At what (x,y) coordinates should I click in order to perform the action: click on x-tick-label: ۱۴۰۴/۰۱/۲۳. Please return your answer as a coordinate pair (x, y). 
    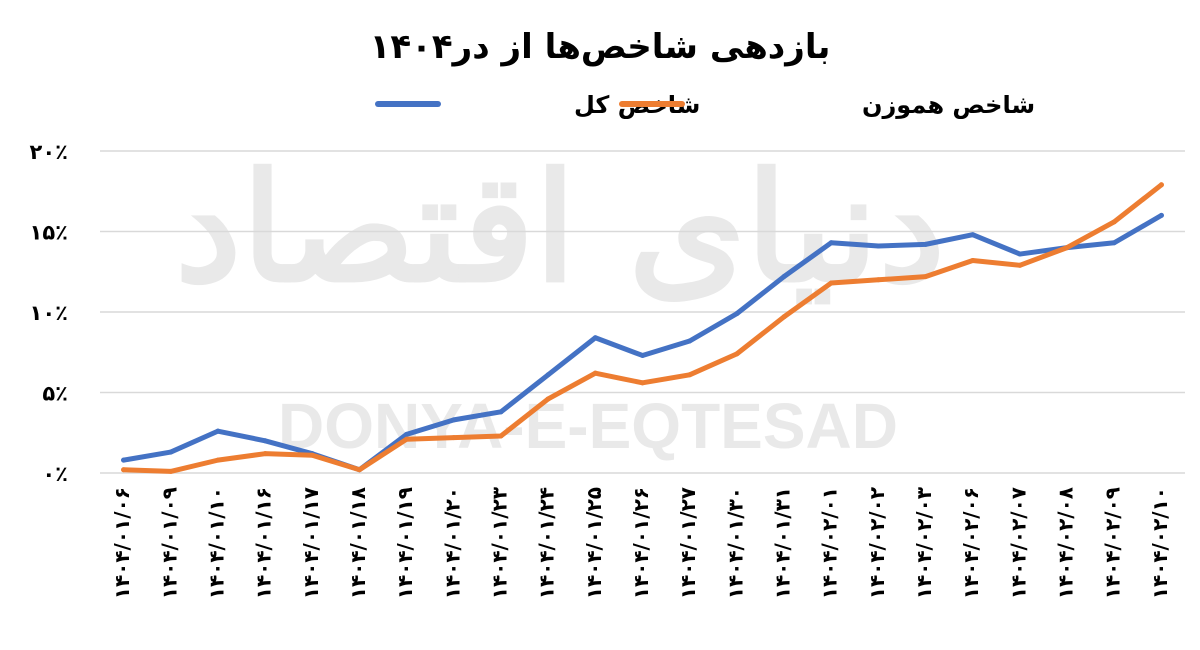
    Looking at the image, I should click on (499, 543).